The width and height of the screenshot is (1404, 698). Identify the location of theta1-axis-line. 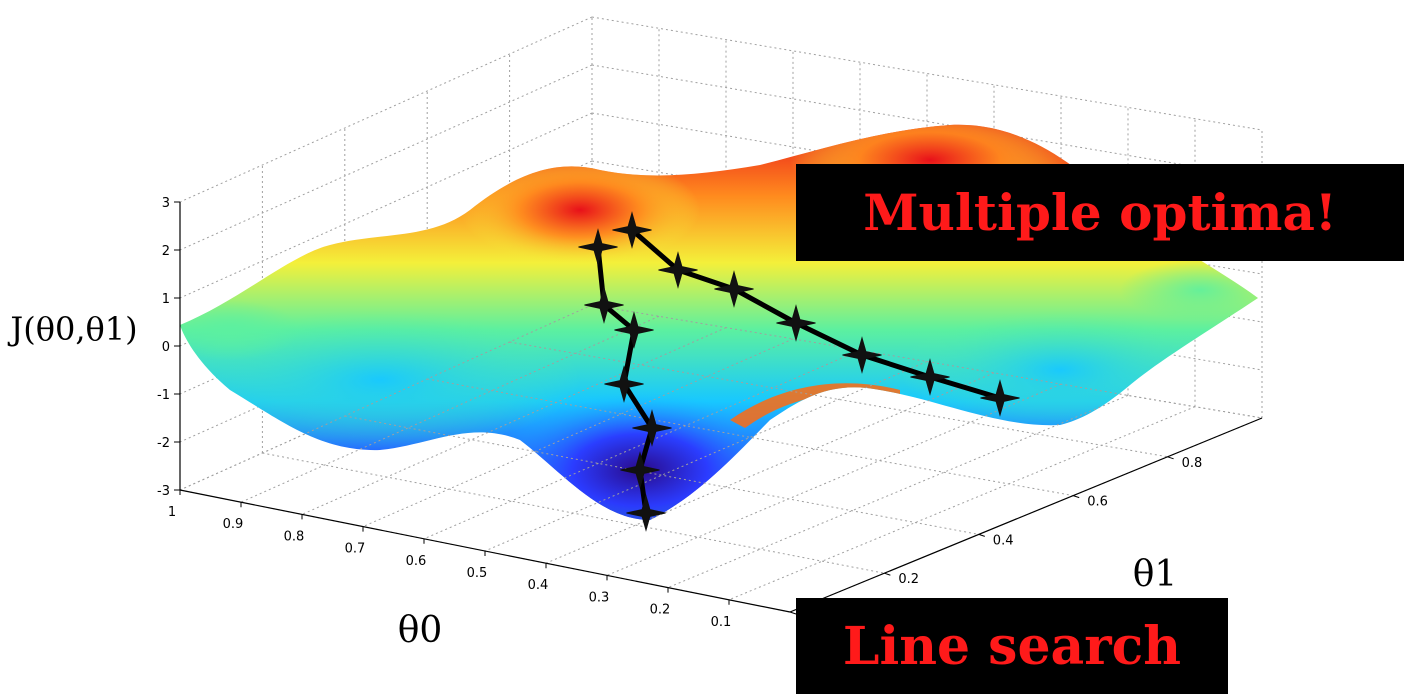
(1026, 515).